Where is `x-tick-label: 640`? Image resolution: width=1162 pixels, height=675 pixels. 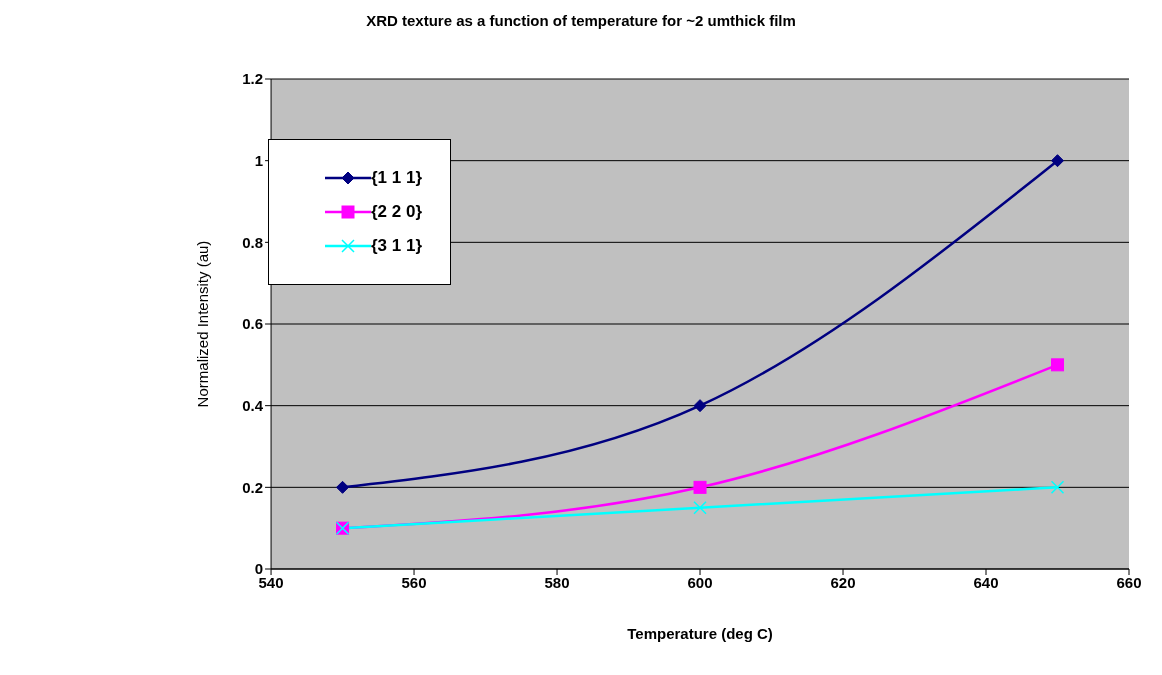
x-tick-label: 640 is located at coordinates (986, 582).